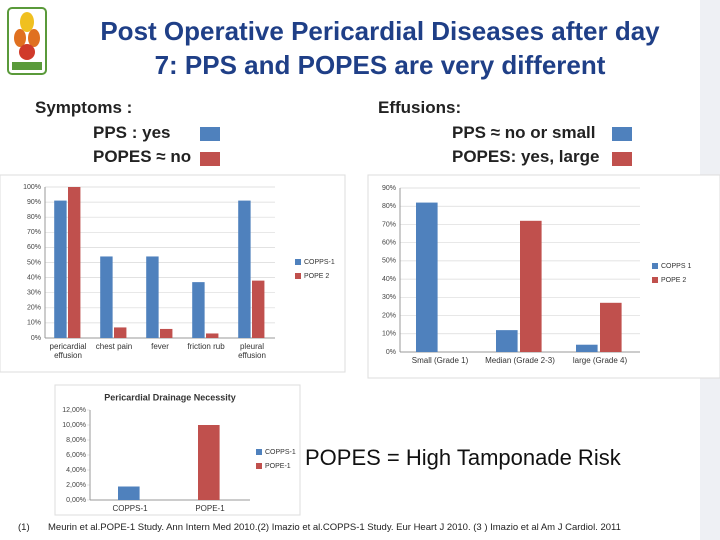 This screenshot has width=720, height=540. I want to click on chart-title: Pericardial Drainage Necessity, so click(170, 397).